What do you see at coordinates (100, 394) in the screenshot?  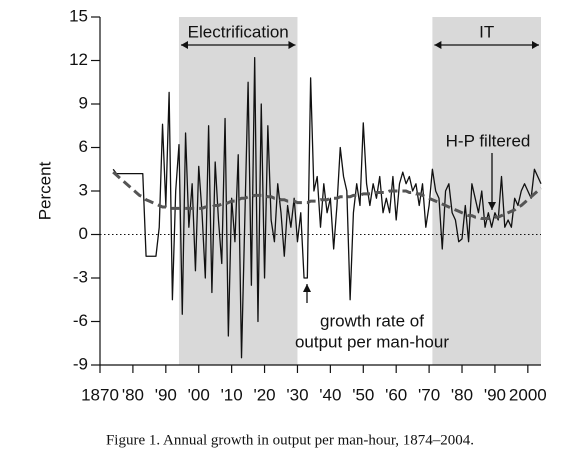 I see `x-tick-label: 1870` at bounding box center [100, 394].